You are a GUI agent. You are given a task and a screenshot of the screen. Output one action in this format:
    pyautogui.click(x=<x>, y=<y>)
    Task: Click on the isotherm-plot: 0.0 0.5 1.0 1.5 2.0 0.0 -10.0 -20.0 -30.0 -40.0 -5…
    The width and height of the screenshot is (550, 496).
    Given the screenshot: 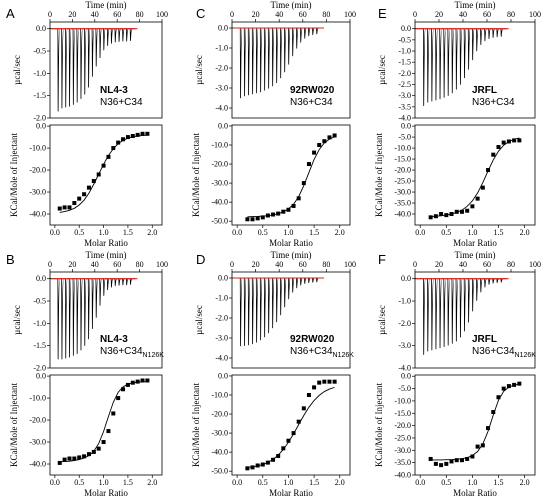 What is the action you would take?
    pyautogui.click(x=271, y=184)
    